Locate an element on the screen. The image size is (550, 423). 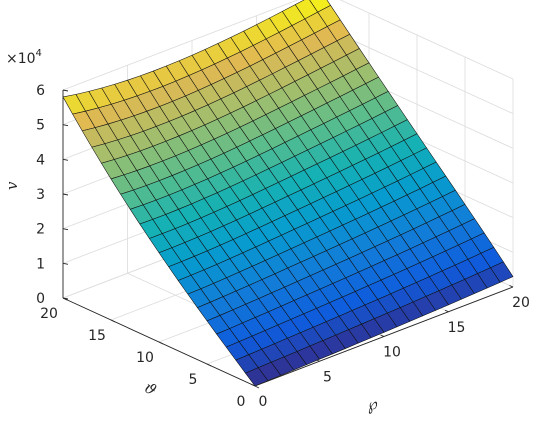
x-tick-label: 0 is located at coordinates (263, 402).